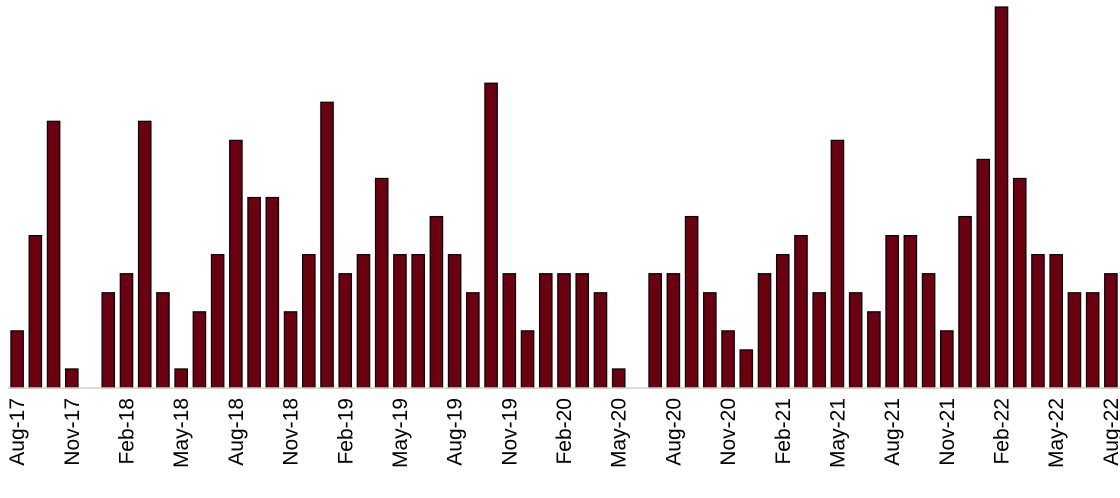  I want to click on x-tick-label: Feb-18, so click(126, 431).